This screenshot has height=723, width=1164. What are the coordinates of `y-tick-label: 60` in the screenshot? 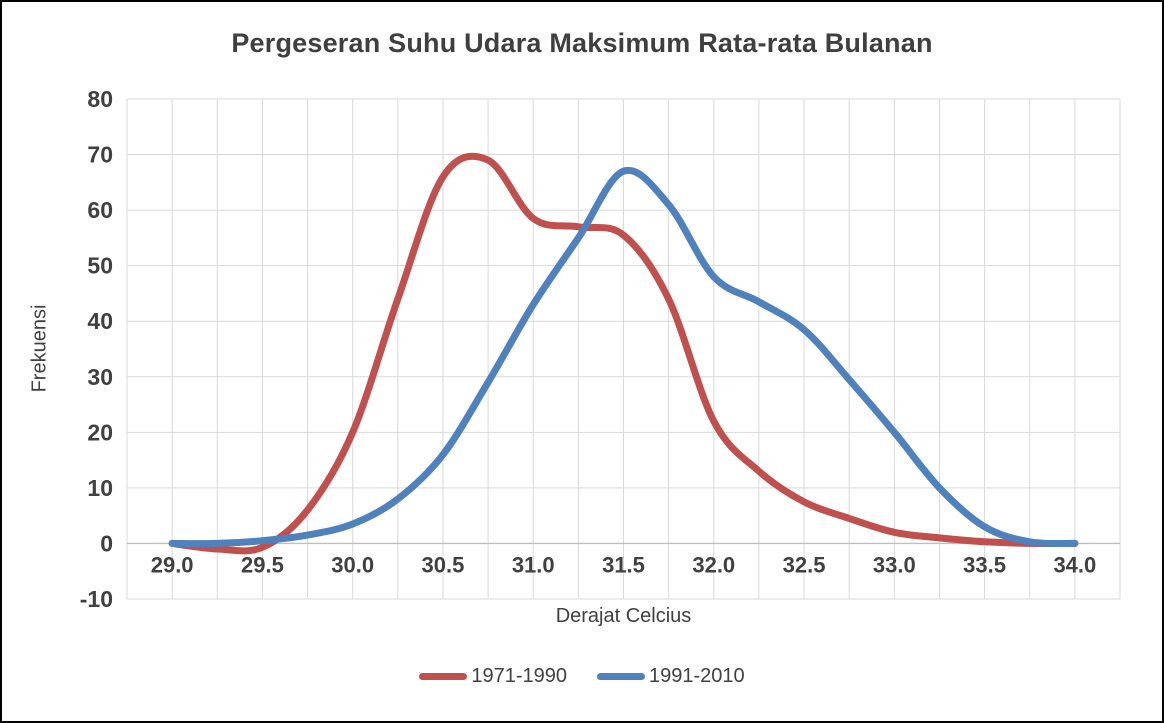 It's located at (100, 210).